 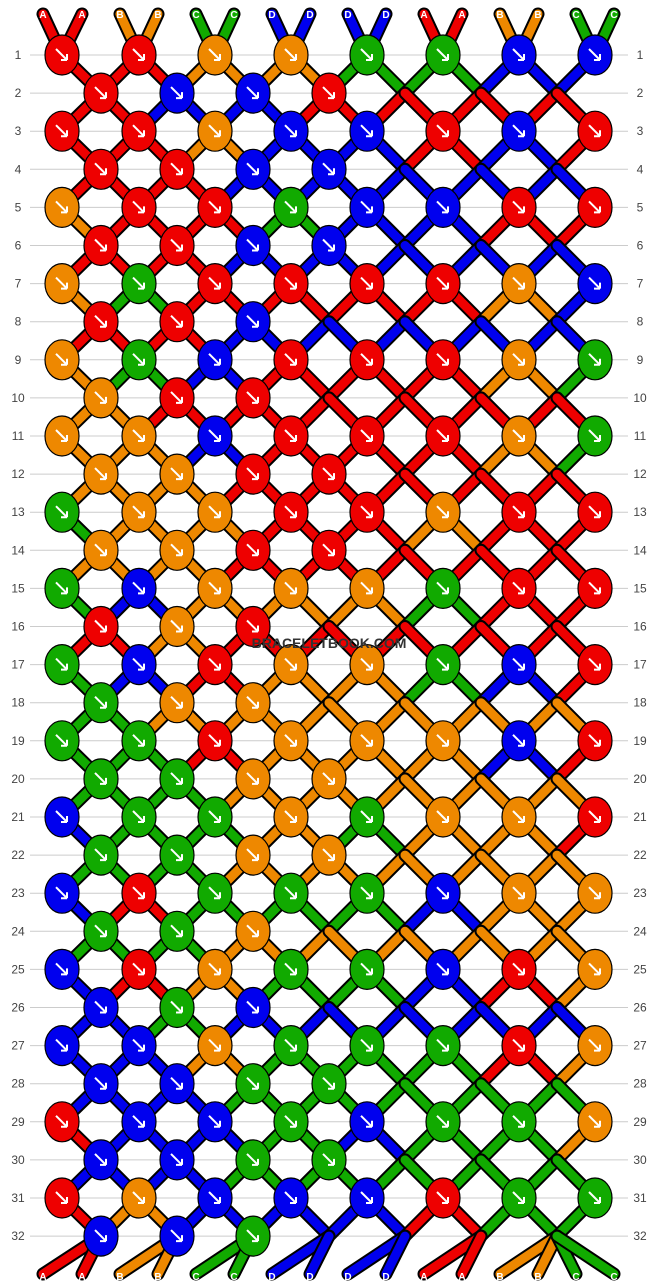 What do you see at coordinates (18, 969) in the screenshot?
I see `row-number-left: 25` at bounding box center [18, 969].